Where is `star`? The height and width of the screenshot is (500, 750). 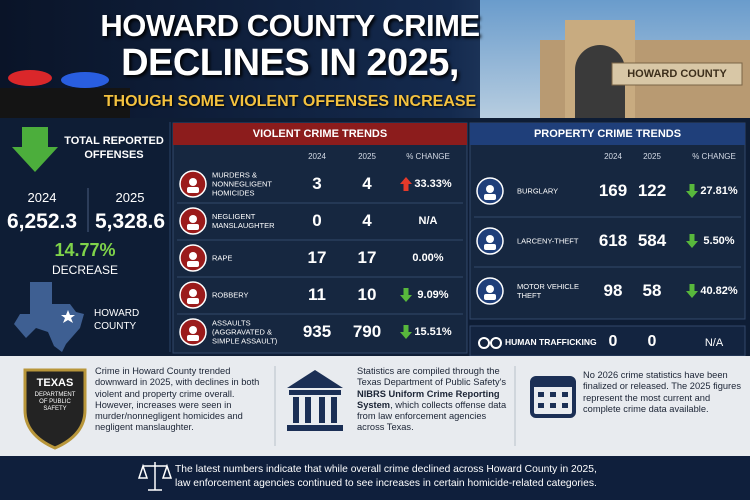 star is located at coordinates (68, 316).